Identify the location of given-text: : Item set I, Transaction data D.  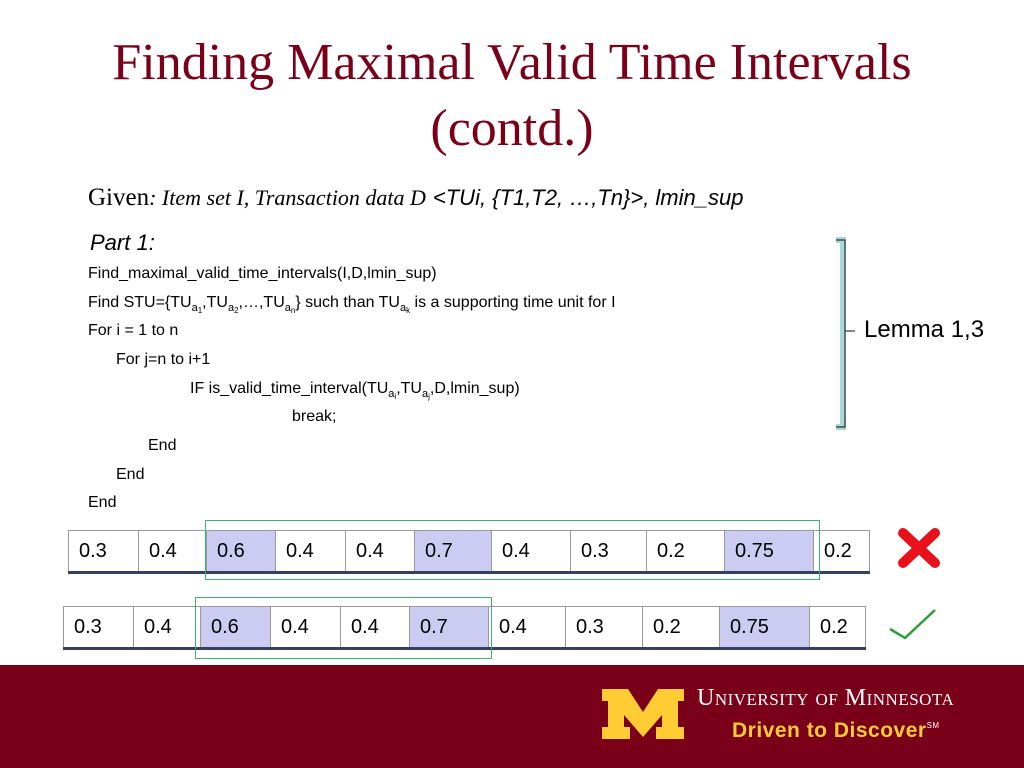
(287, 197).